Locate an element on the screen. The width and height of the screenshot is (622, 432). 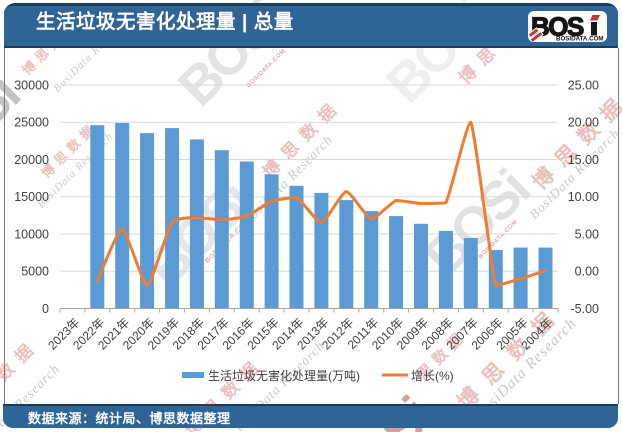
svg-text: 10.00 is located at coordinates (583, 197).